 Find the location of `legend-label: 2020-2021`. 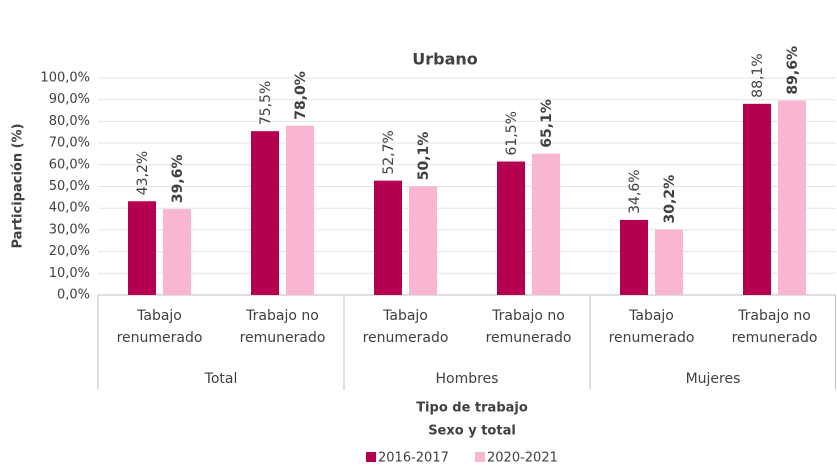

legend-label: 2020-2021 is located at coordinates (522, 458).